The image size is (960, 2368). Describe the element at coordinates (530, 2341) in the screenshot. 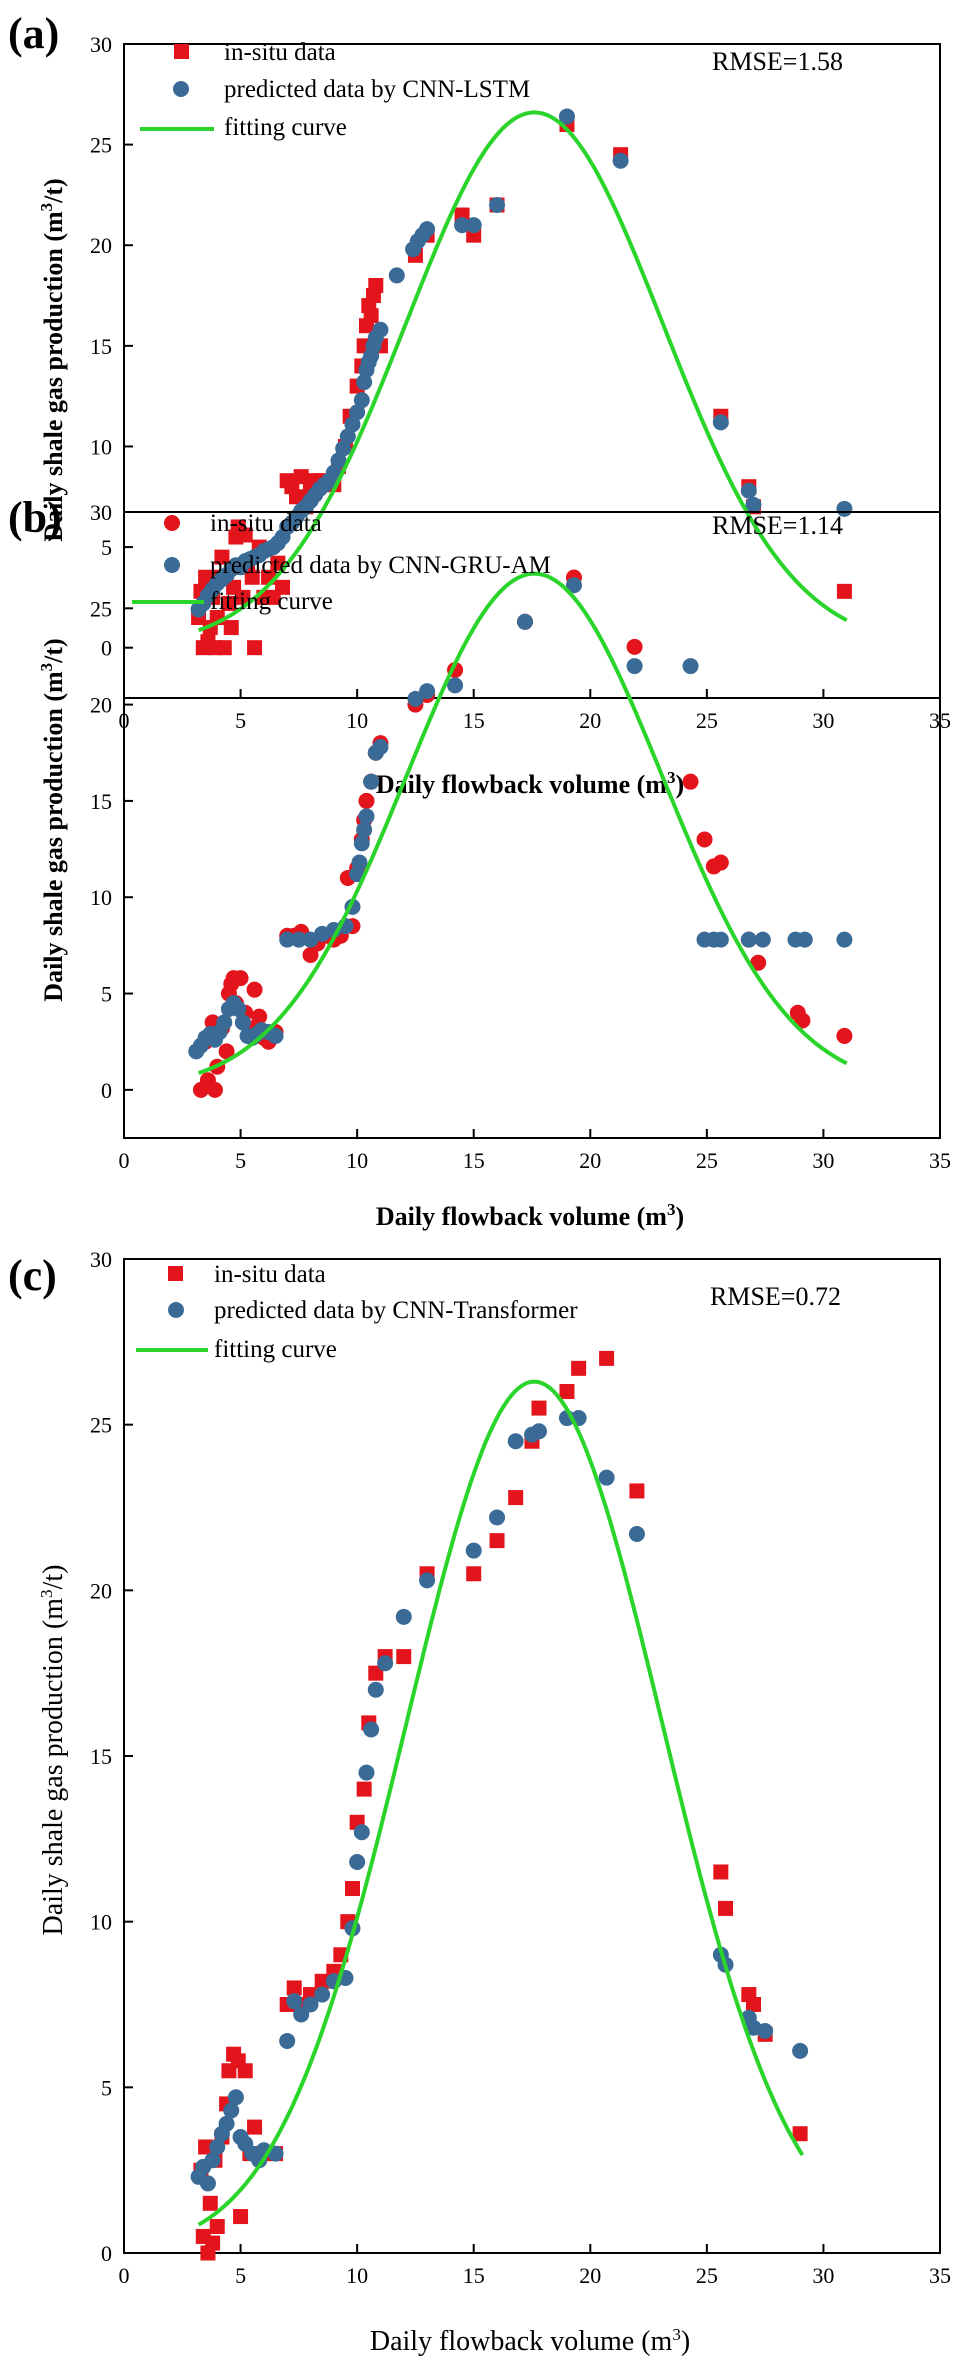

I see `x-axis-title-c: Daily flowback volume (m3)` at that location.